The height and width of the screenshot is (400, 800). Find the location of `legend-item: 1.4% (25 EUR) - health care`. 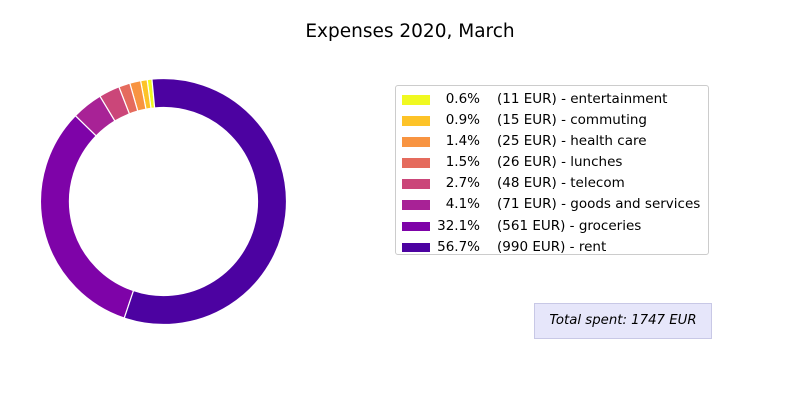

legend-item: 1.4% (25 EUR) - health care is located at coordinates (552, 141).